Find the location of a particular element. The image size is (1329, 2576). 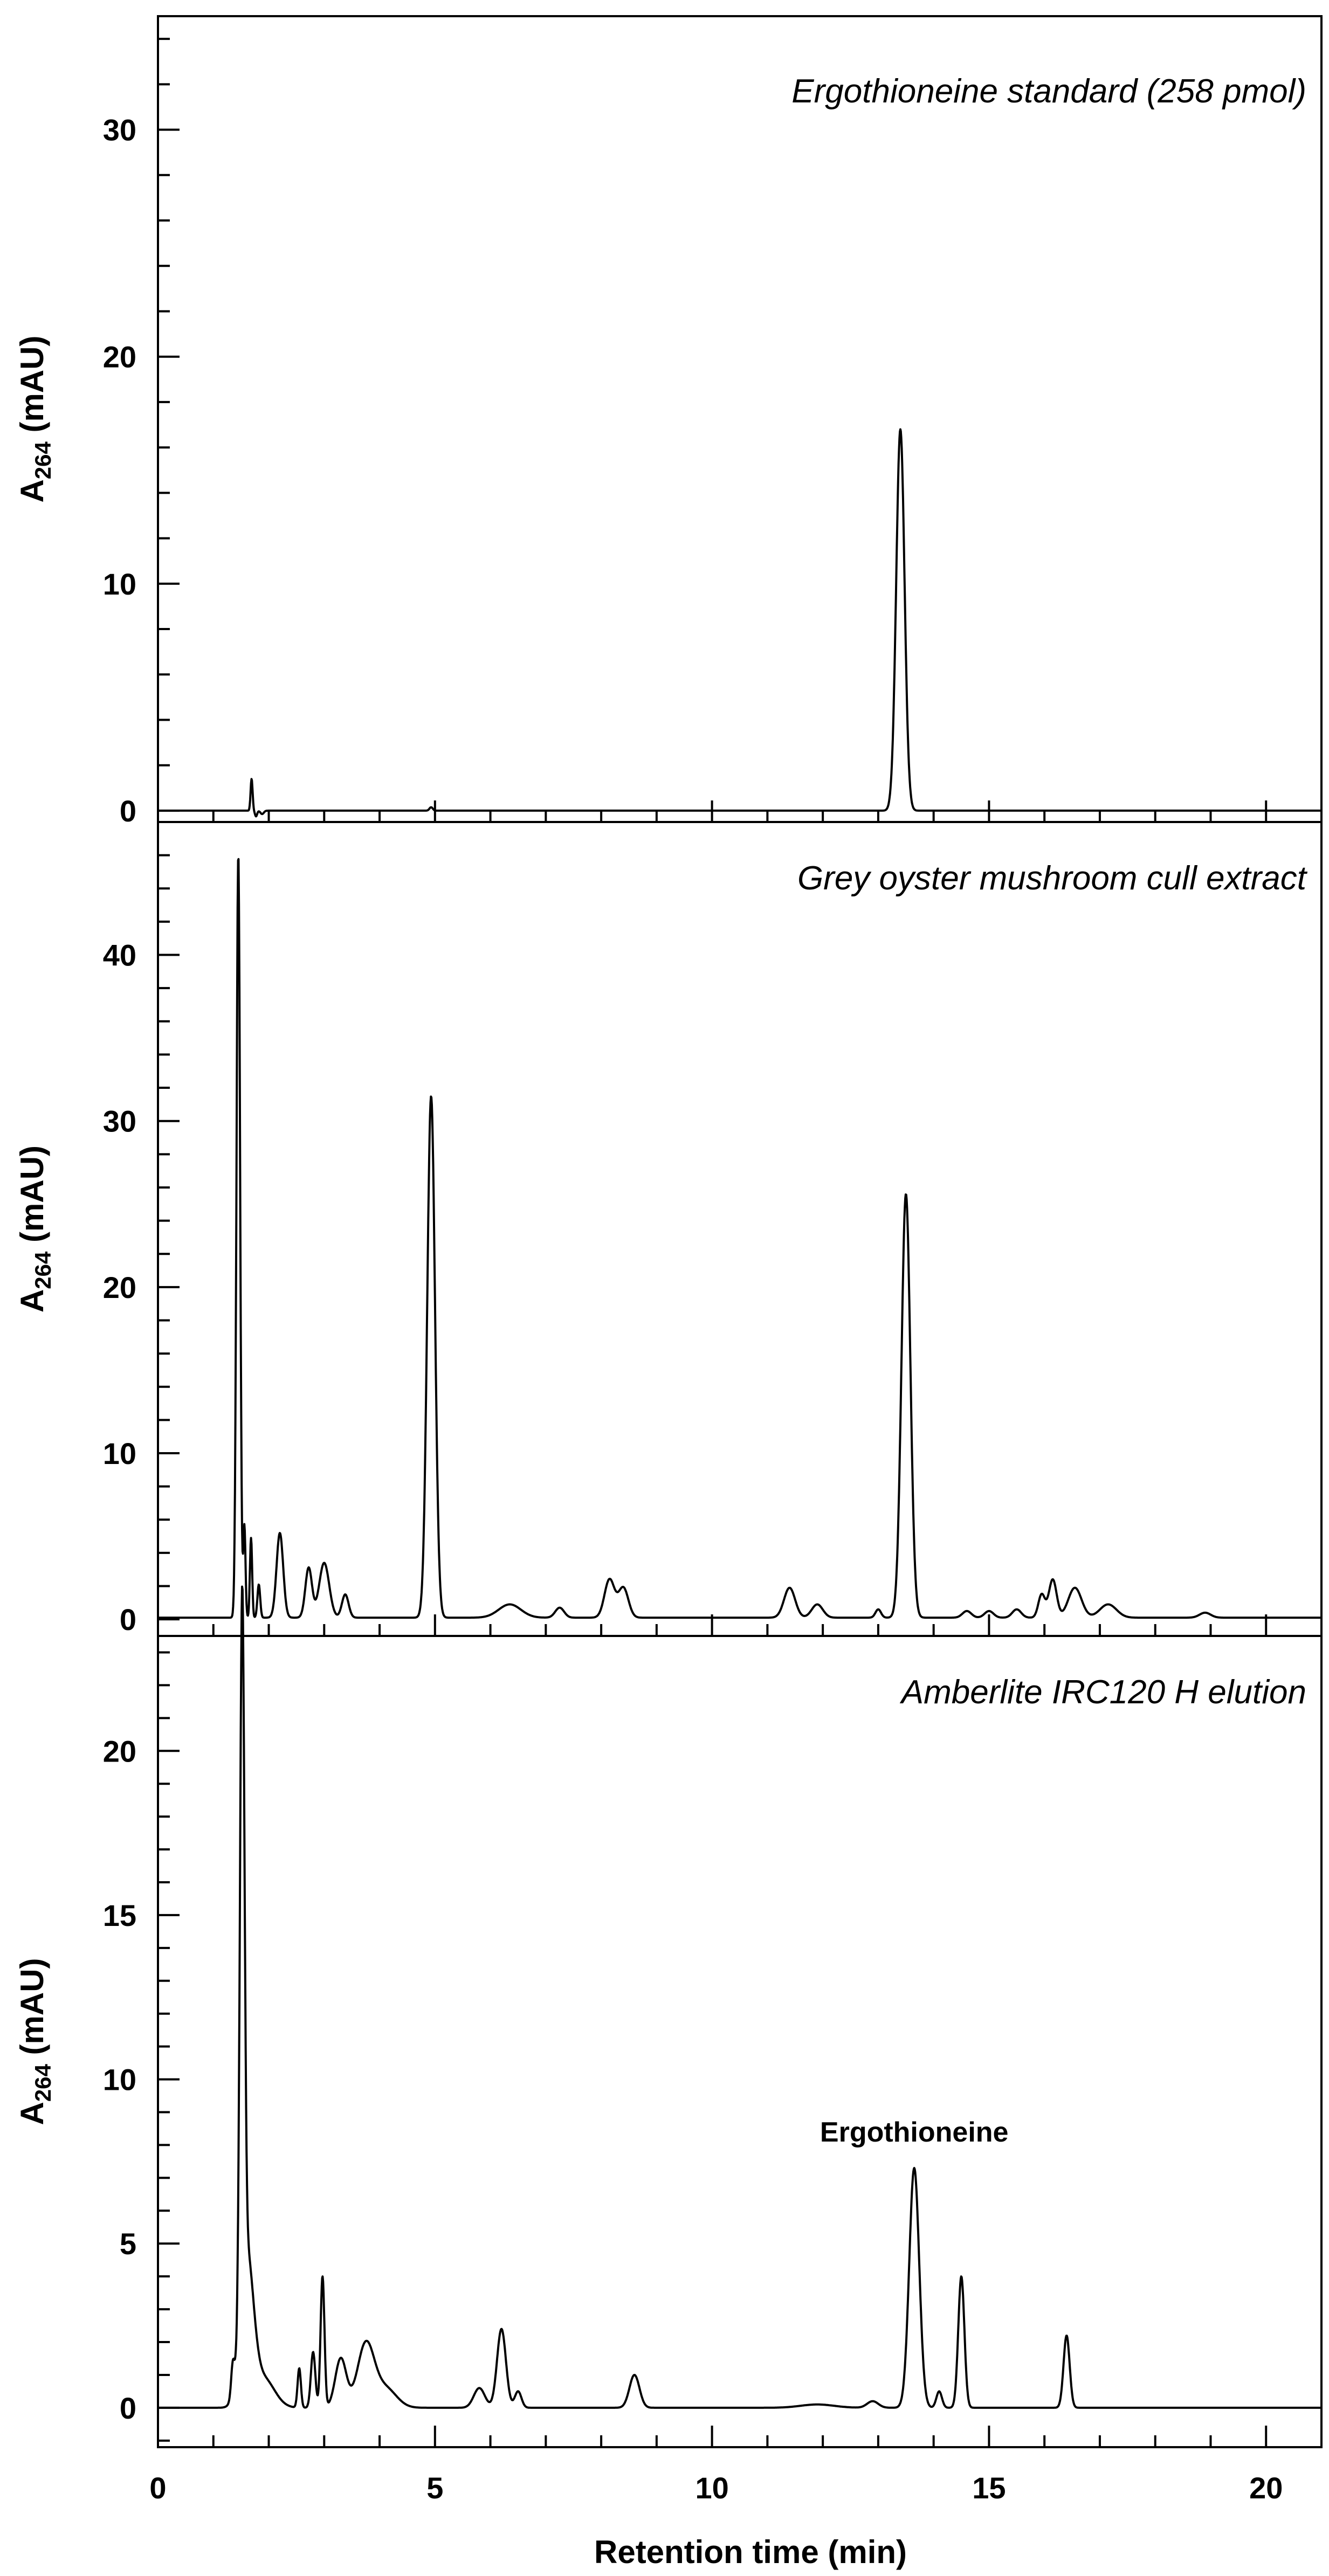

y-tick-label: 5 is located at coordinates (128, 2244).